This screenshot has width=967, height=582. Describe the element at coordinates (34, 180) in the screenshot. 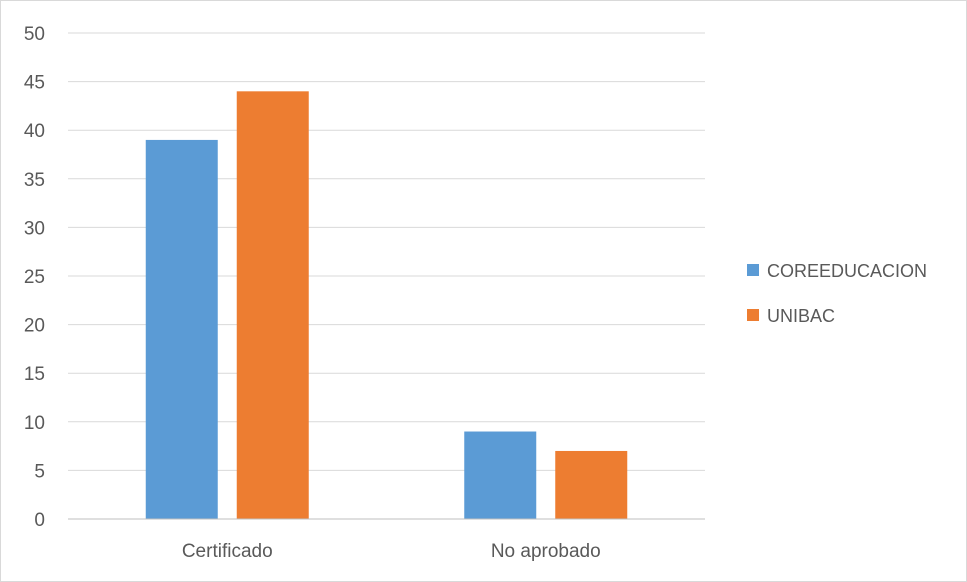

I see `y-tick-label: 35` at that location.